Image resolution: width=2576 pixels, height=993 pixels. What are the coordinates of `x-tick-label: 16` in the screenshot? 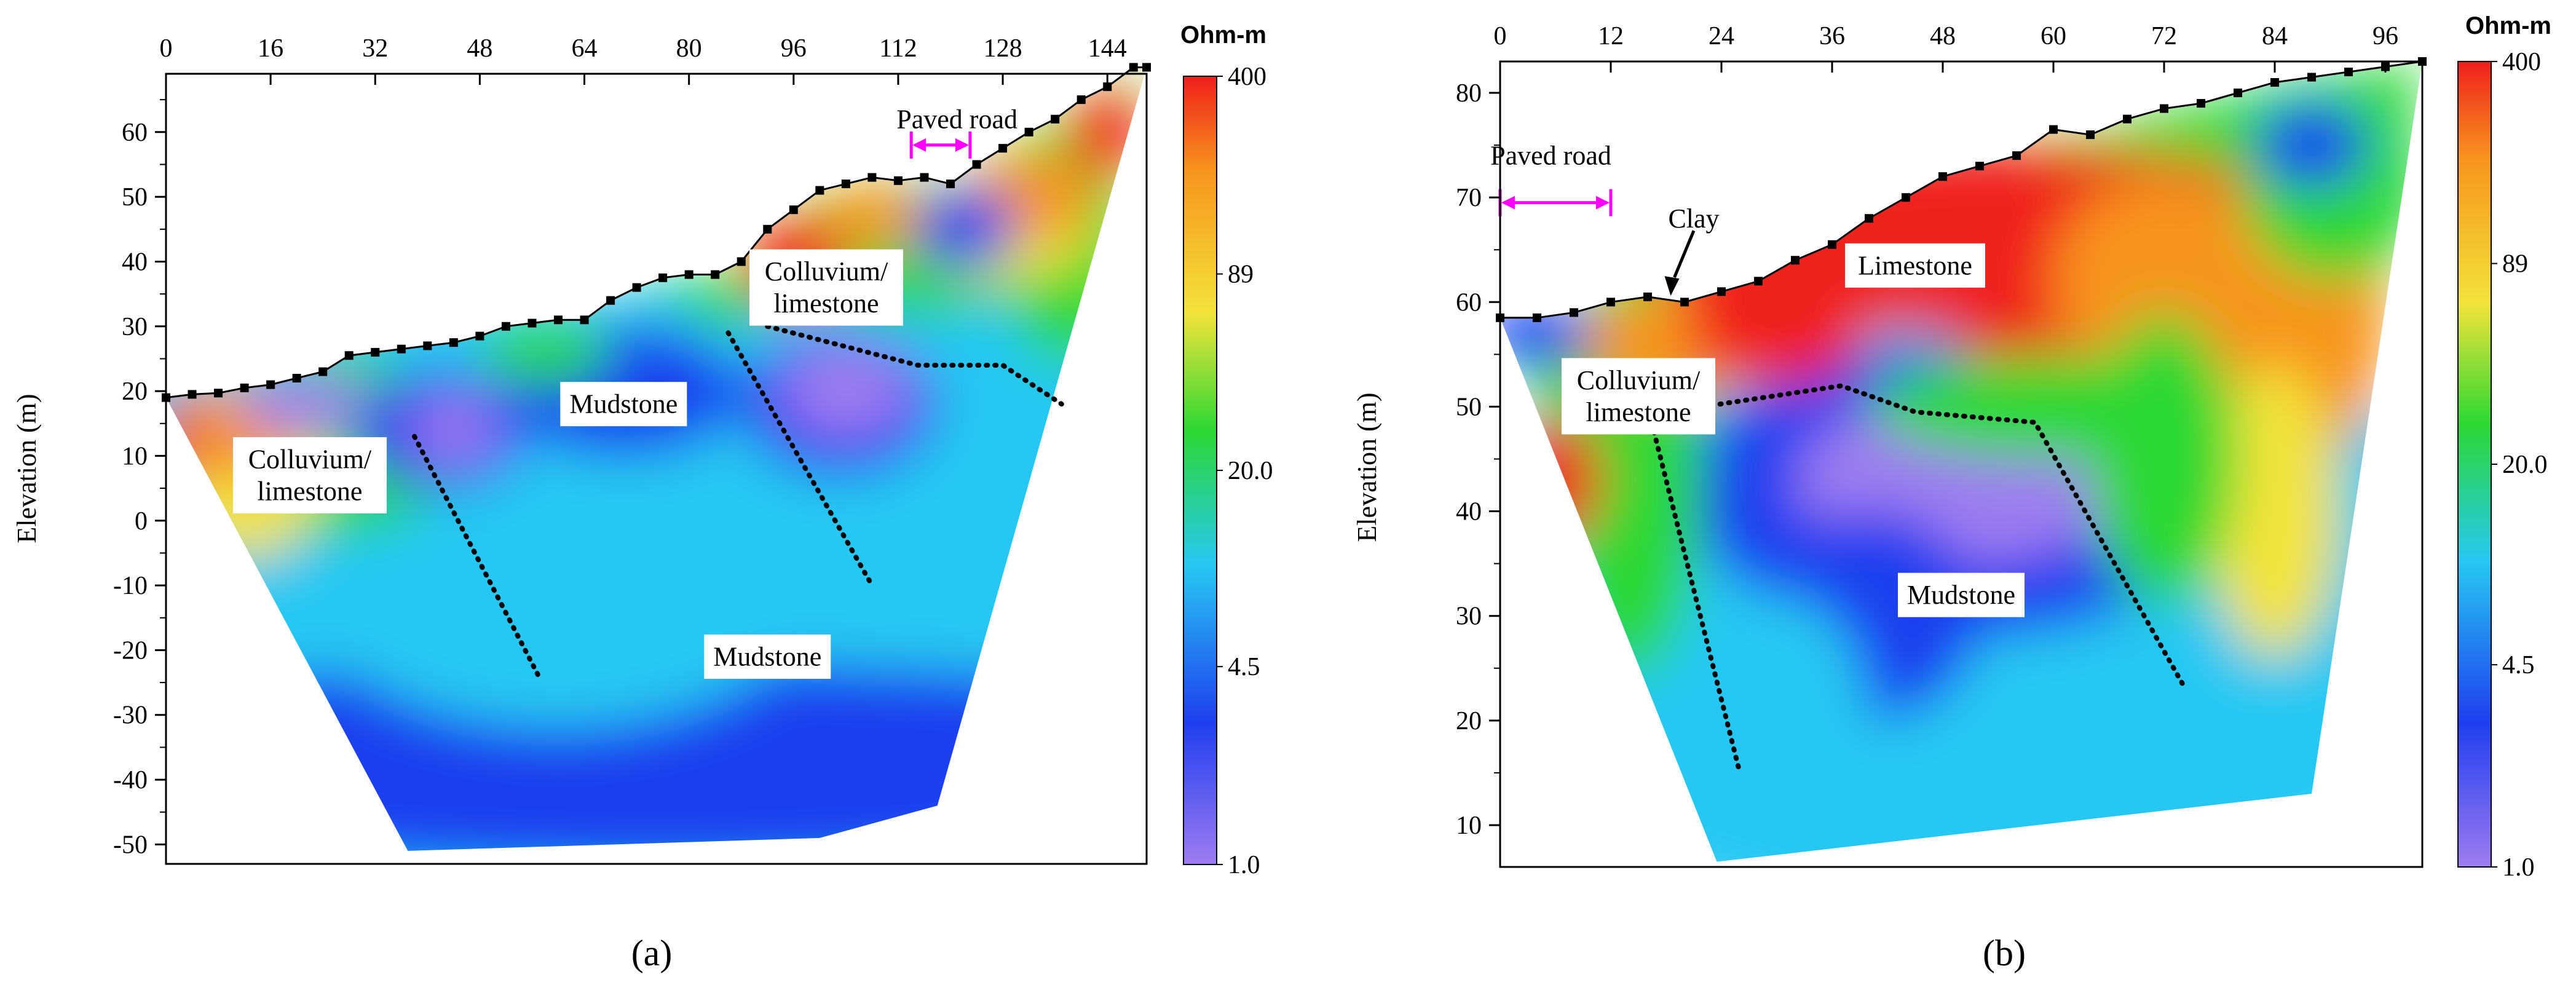 It's located at (270, 48).